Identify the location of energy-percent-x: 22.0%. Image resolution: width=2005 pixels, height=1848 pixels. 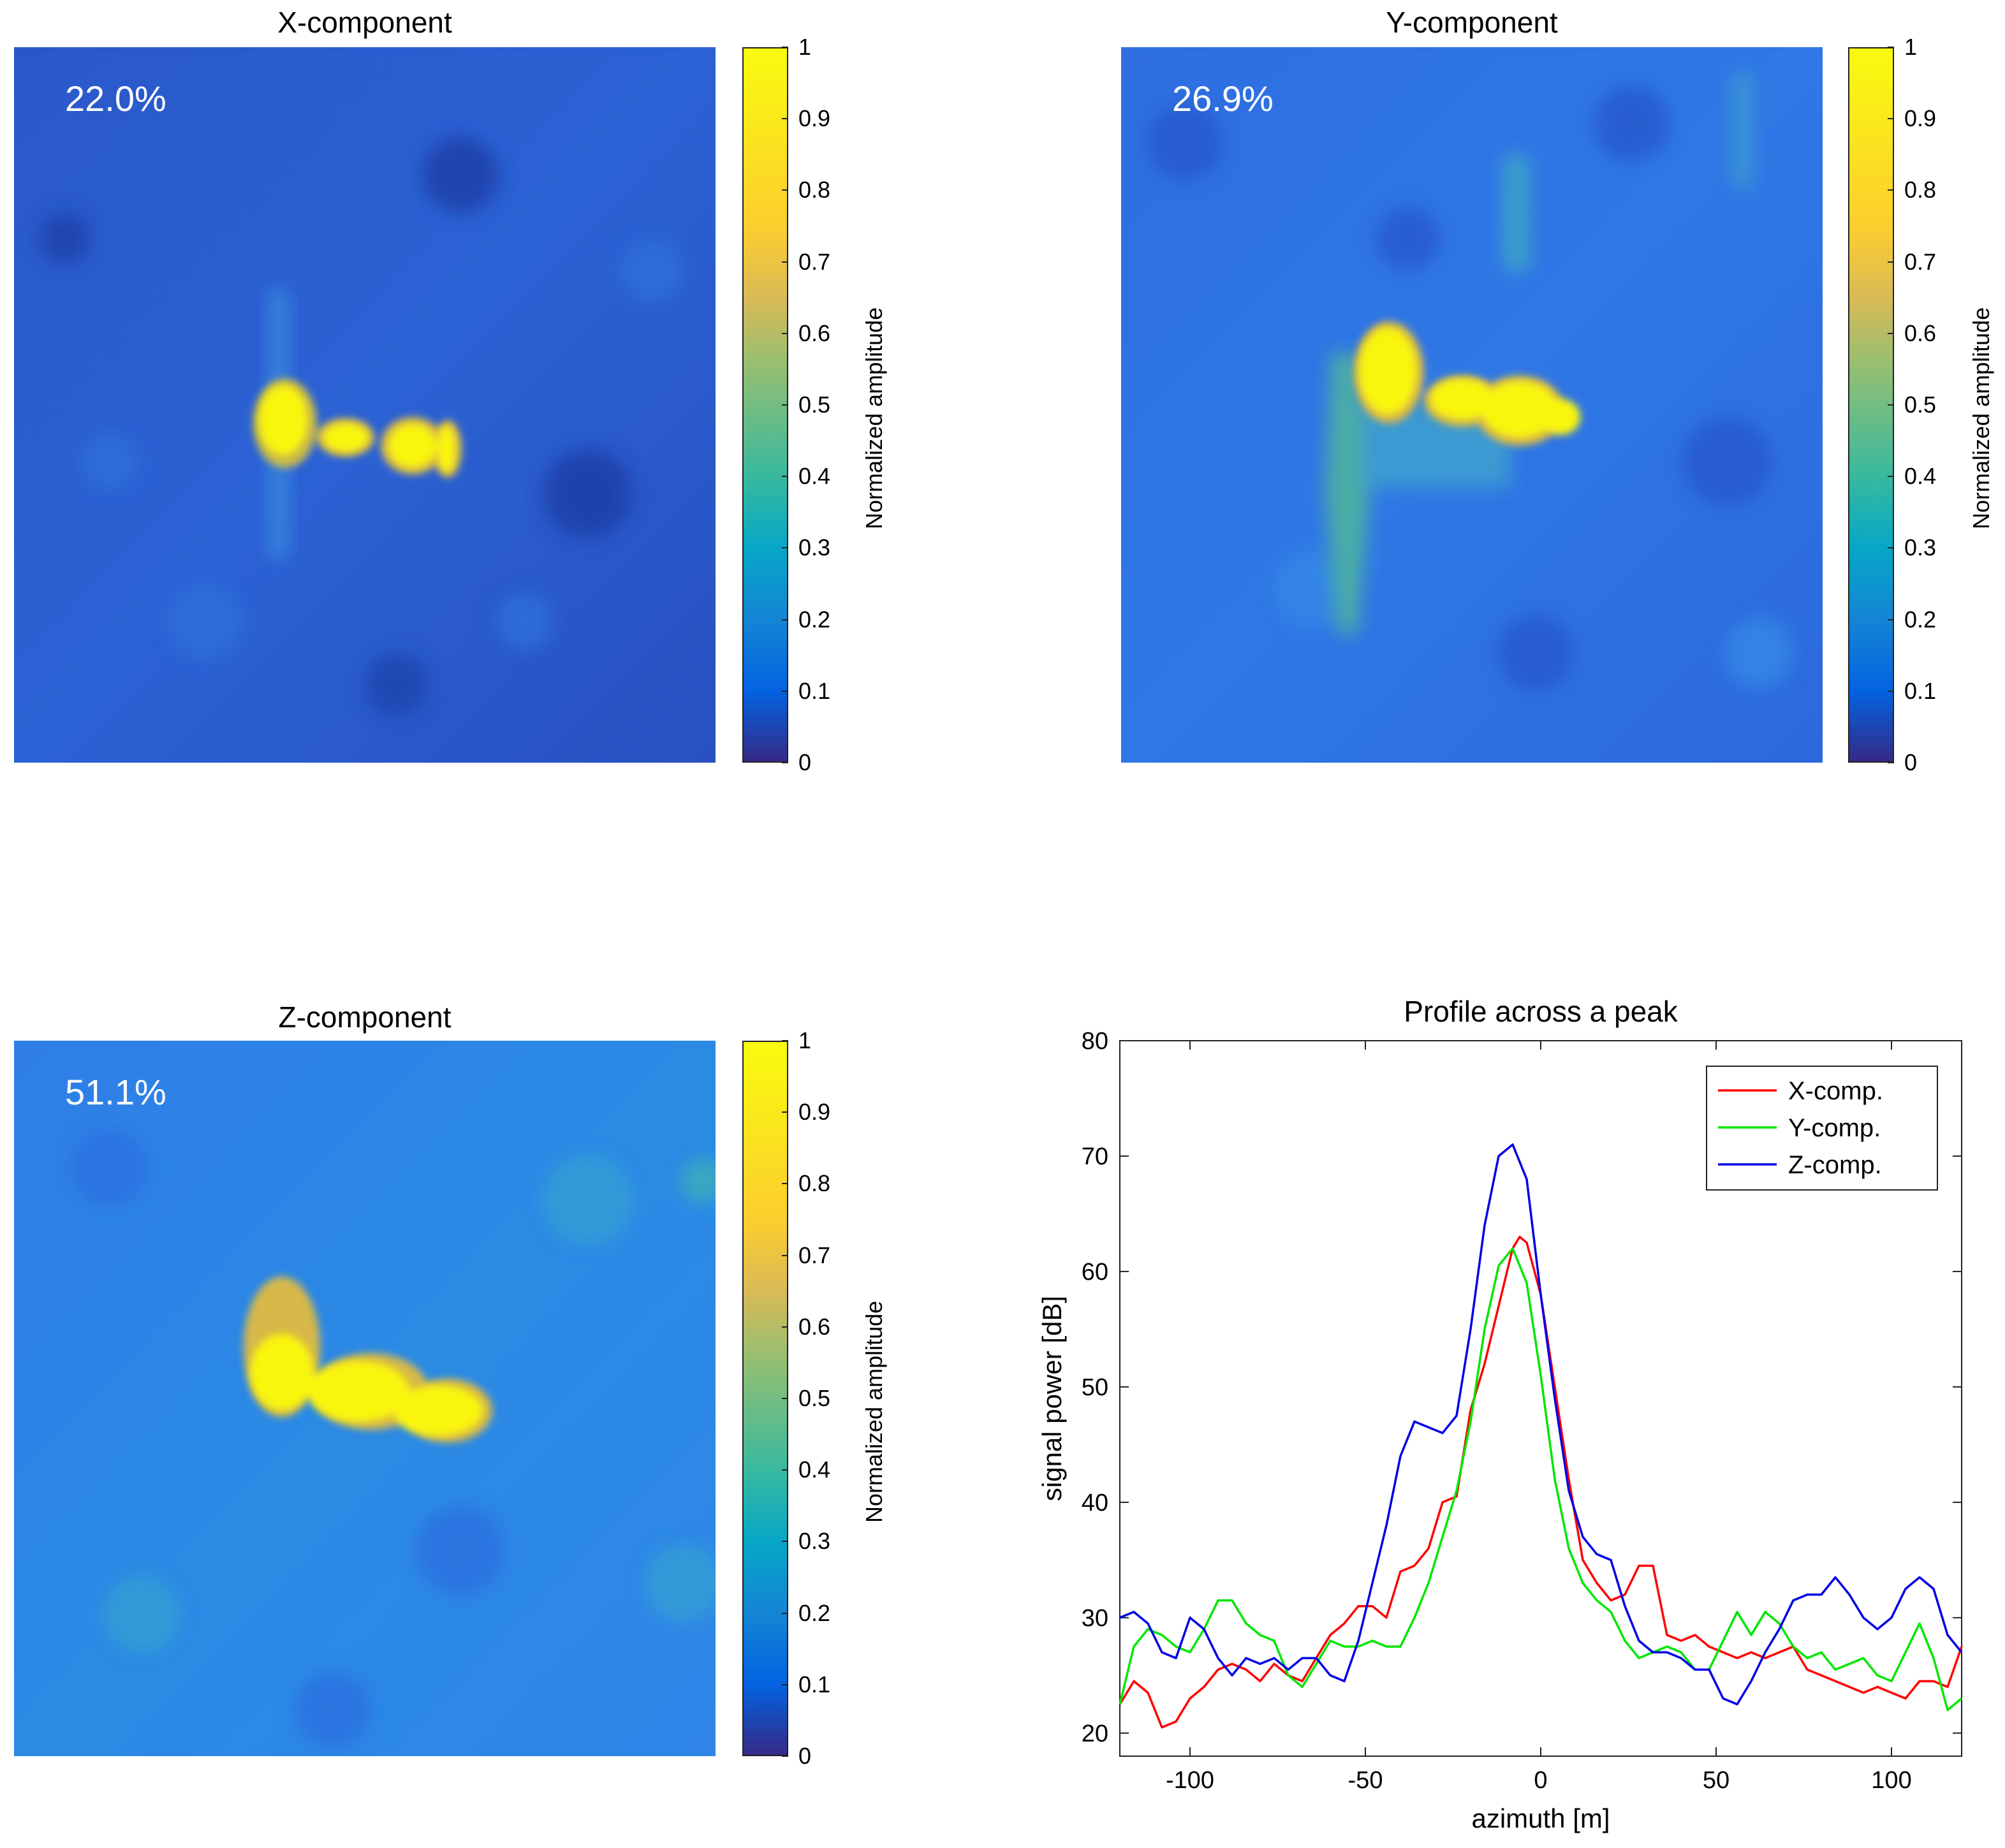
(115, 98).